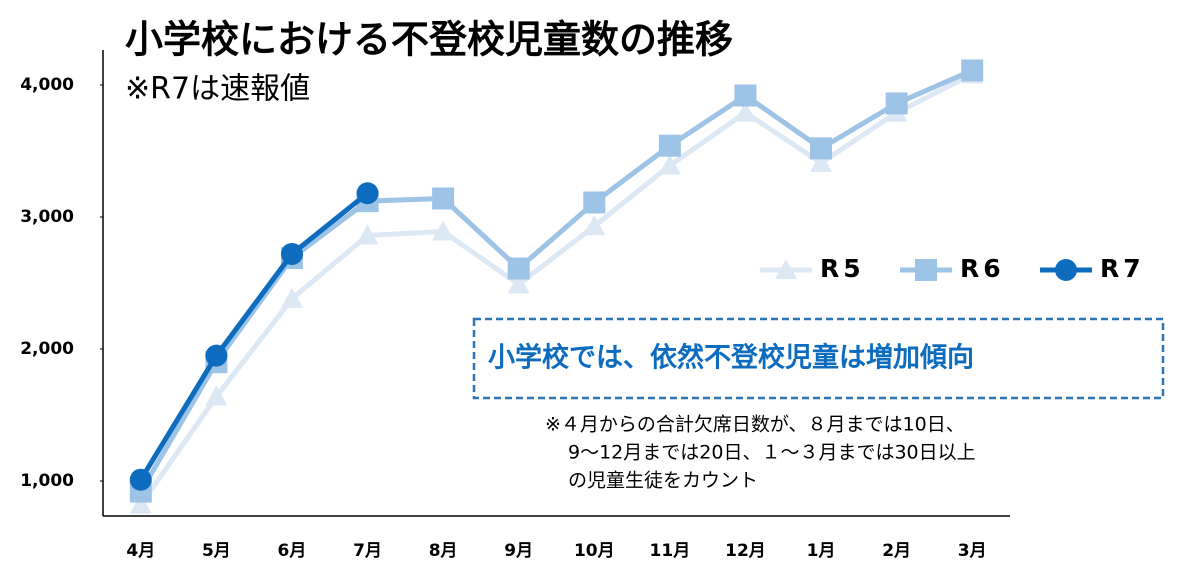  What do you see at coordinates (292, 551) in the screenshot?
I see `x-tick-label: 6月` at bounding box center [292, 551].